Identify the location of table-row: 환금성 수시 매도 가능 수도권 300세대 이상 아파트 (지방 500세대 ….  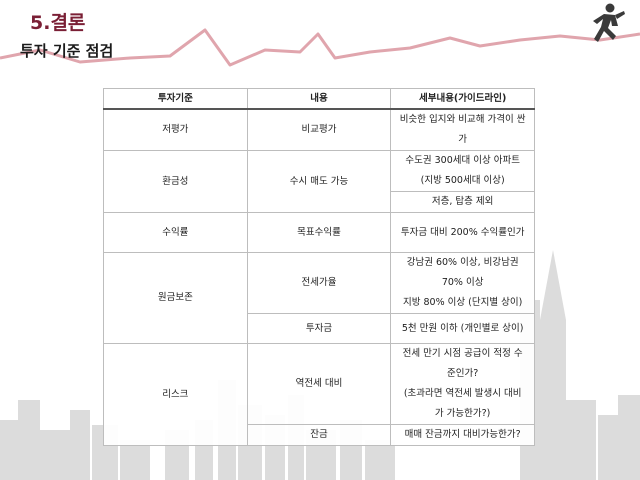
(319, 181).